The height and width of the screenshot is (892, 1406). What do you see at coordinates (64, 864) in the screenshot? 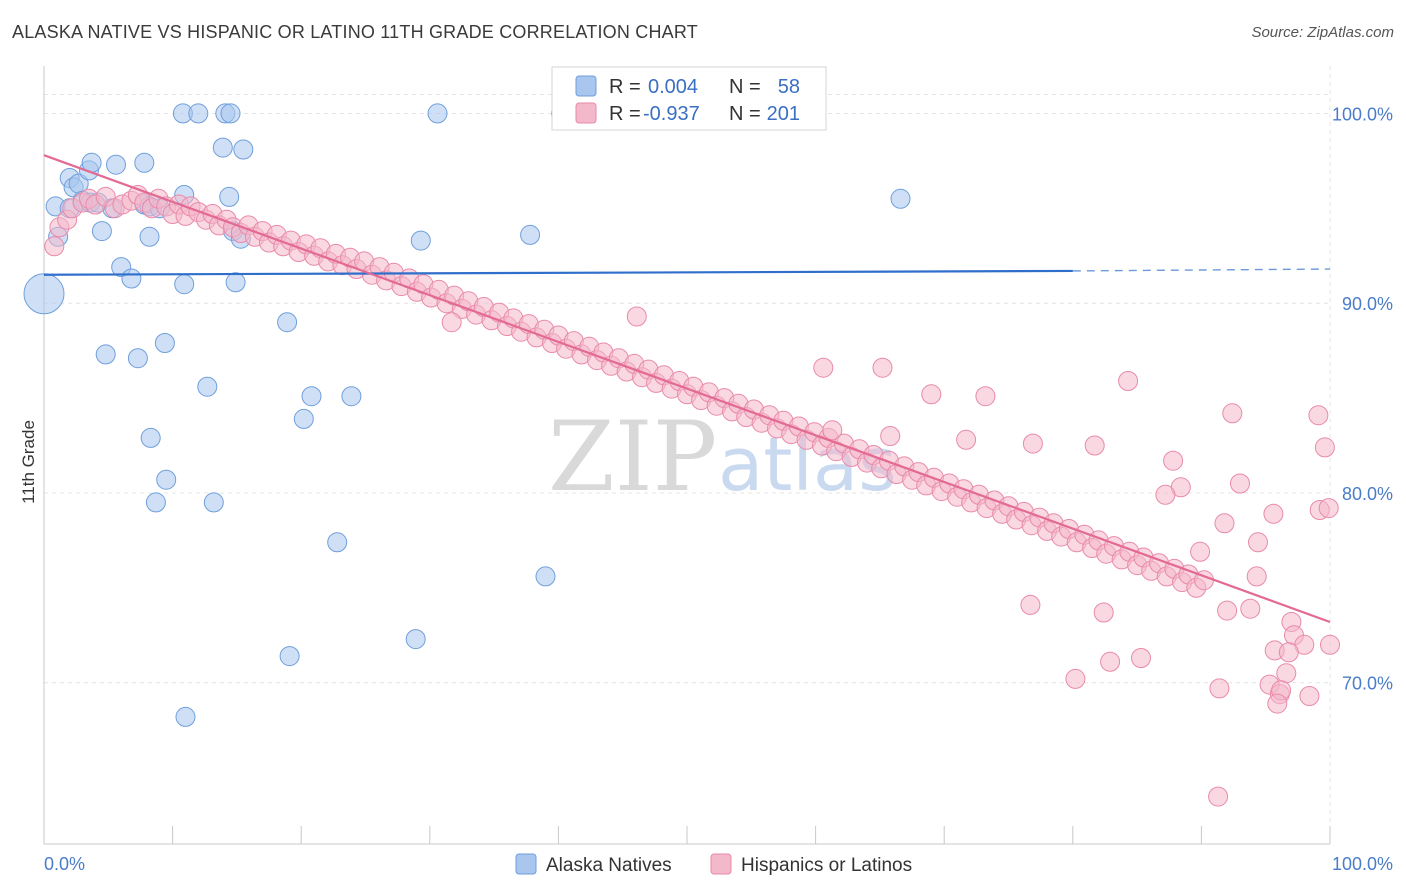
I see `x-tick-label-min: 0.0%` at bounding box center [64, 864].